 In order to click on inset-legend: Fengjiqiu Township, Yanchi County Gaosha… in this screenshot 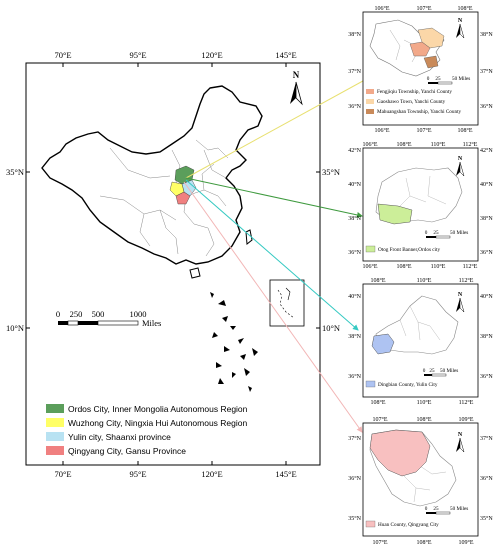, I will do `click(414, 102)`.